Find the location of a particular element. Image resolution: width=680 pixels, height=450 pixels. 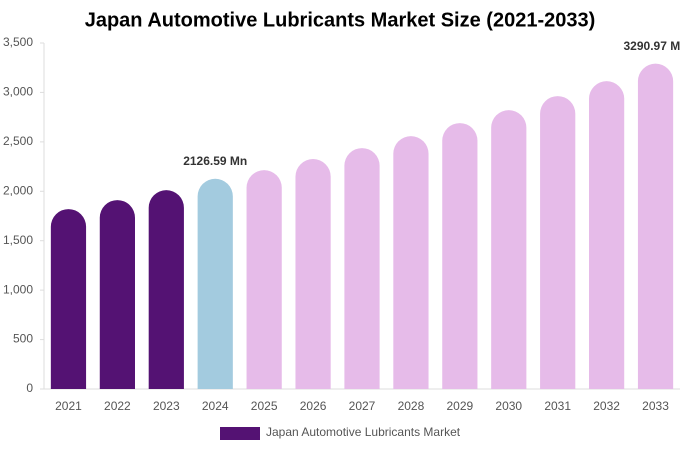

x-tick-label: 2024 is located at coordinates (215, 406).